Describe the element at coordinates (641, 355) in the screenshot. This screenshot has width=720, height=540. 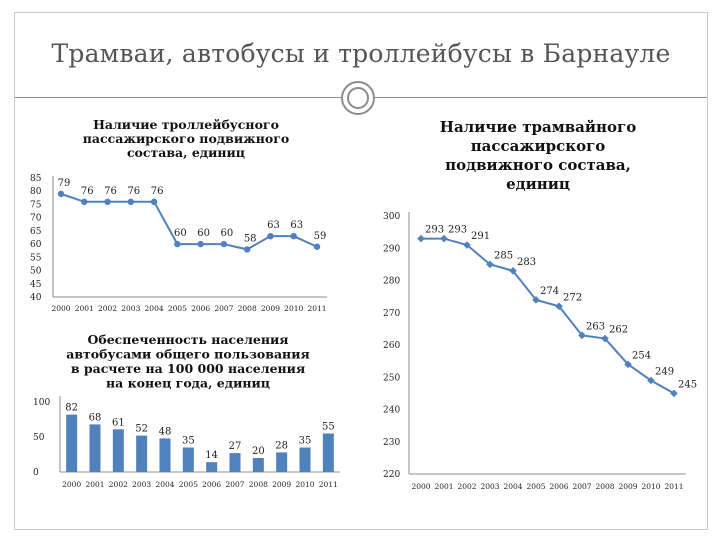
I see `tram-data-label: 254` at that location.